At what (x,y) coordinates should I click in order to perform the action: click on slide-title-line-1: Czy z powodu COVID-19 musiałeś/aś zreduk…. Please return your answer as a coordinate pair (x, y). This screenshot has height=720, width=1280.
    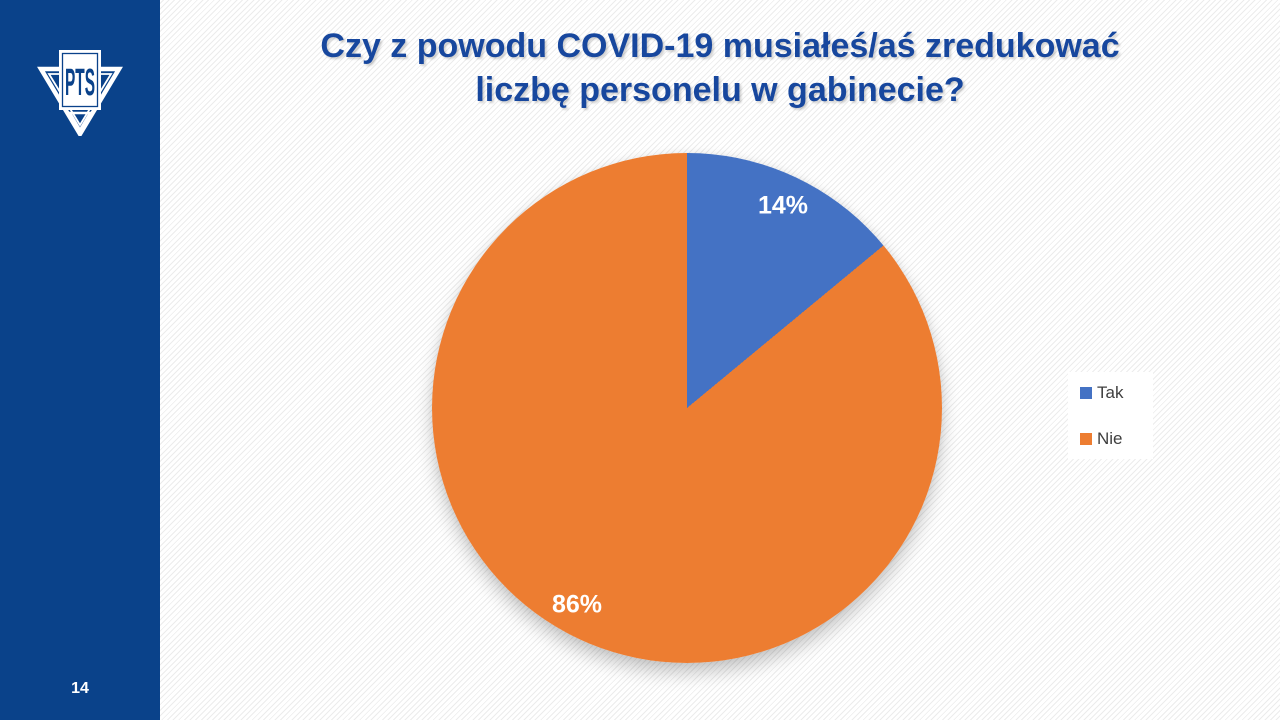
    Looking at the image, I should click on (720, 46).